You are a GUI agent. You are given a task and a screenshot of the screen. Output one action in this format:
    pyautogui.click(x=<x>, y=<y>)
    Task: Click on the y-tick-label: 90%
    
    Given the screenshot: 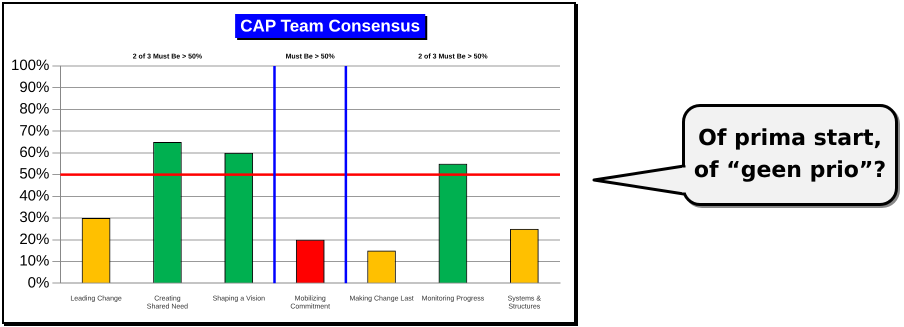 What is the action you would take?
    pyautogui.click(x=34, y=87)
    